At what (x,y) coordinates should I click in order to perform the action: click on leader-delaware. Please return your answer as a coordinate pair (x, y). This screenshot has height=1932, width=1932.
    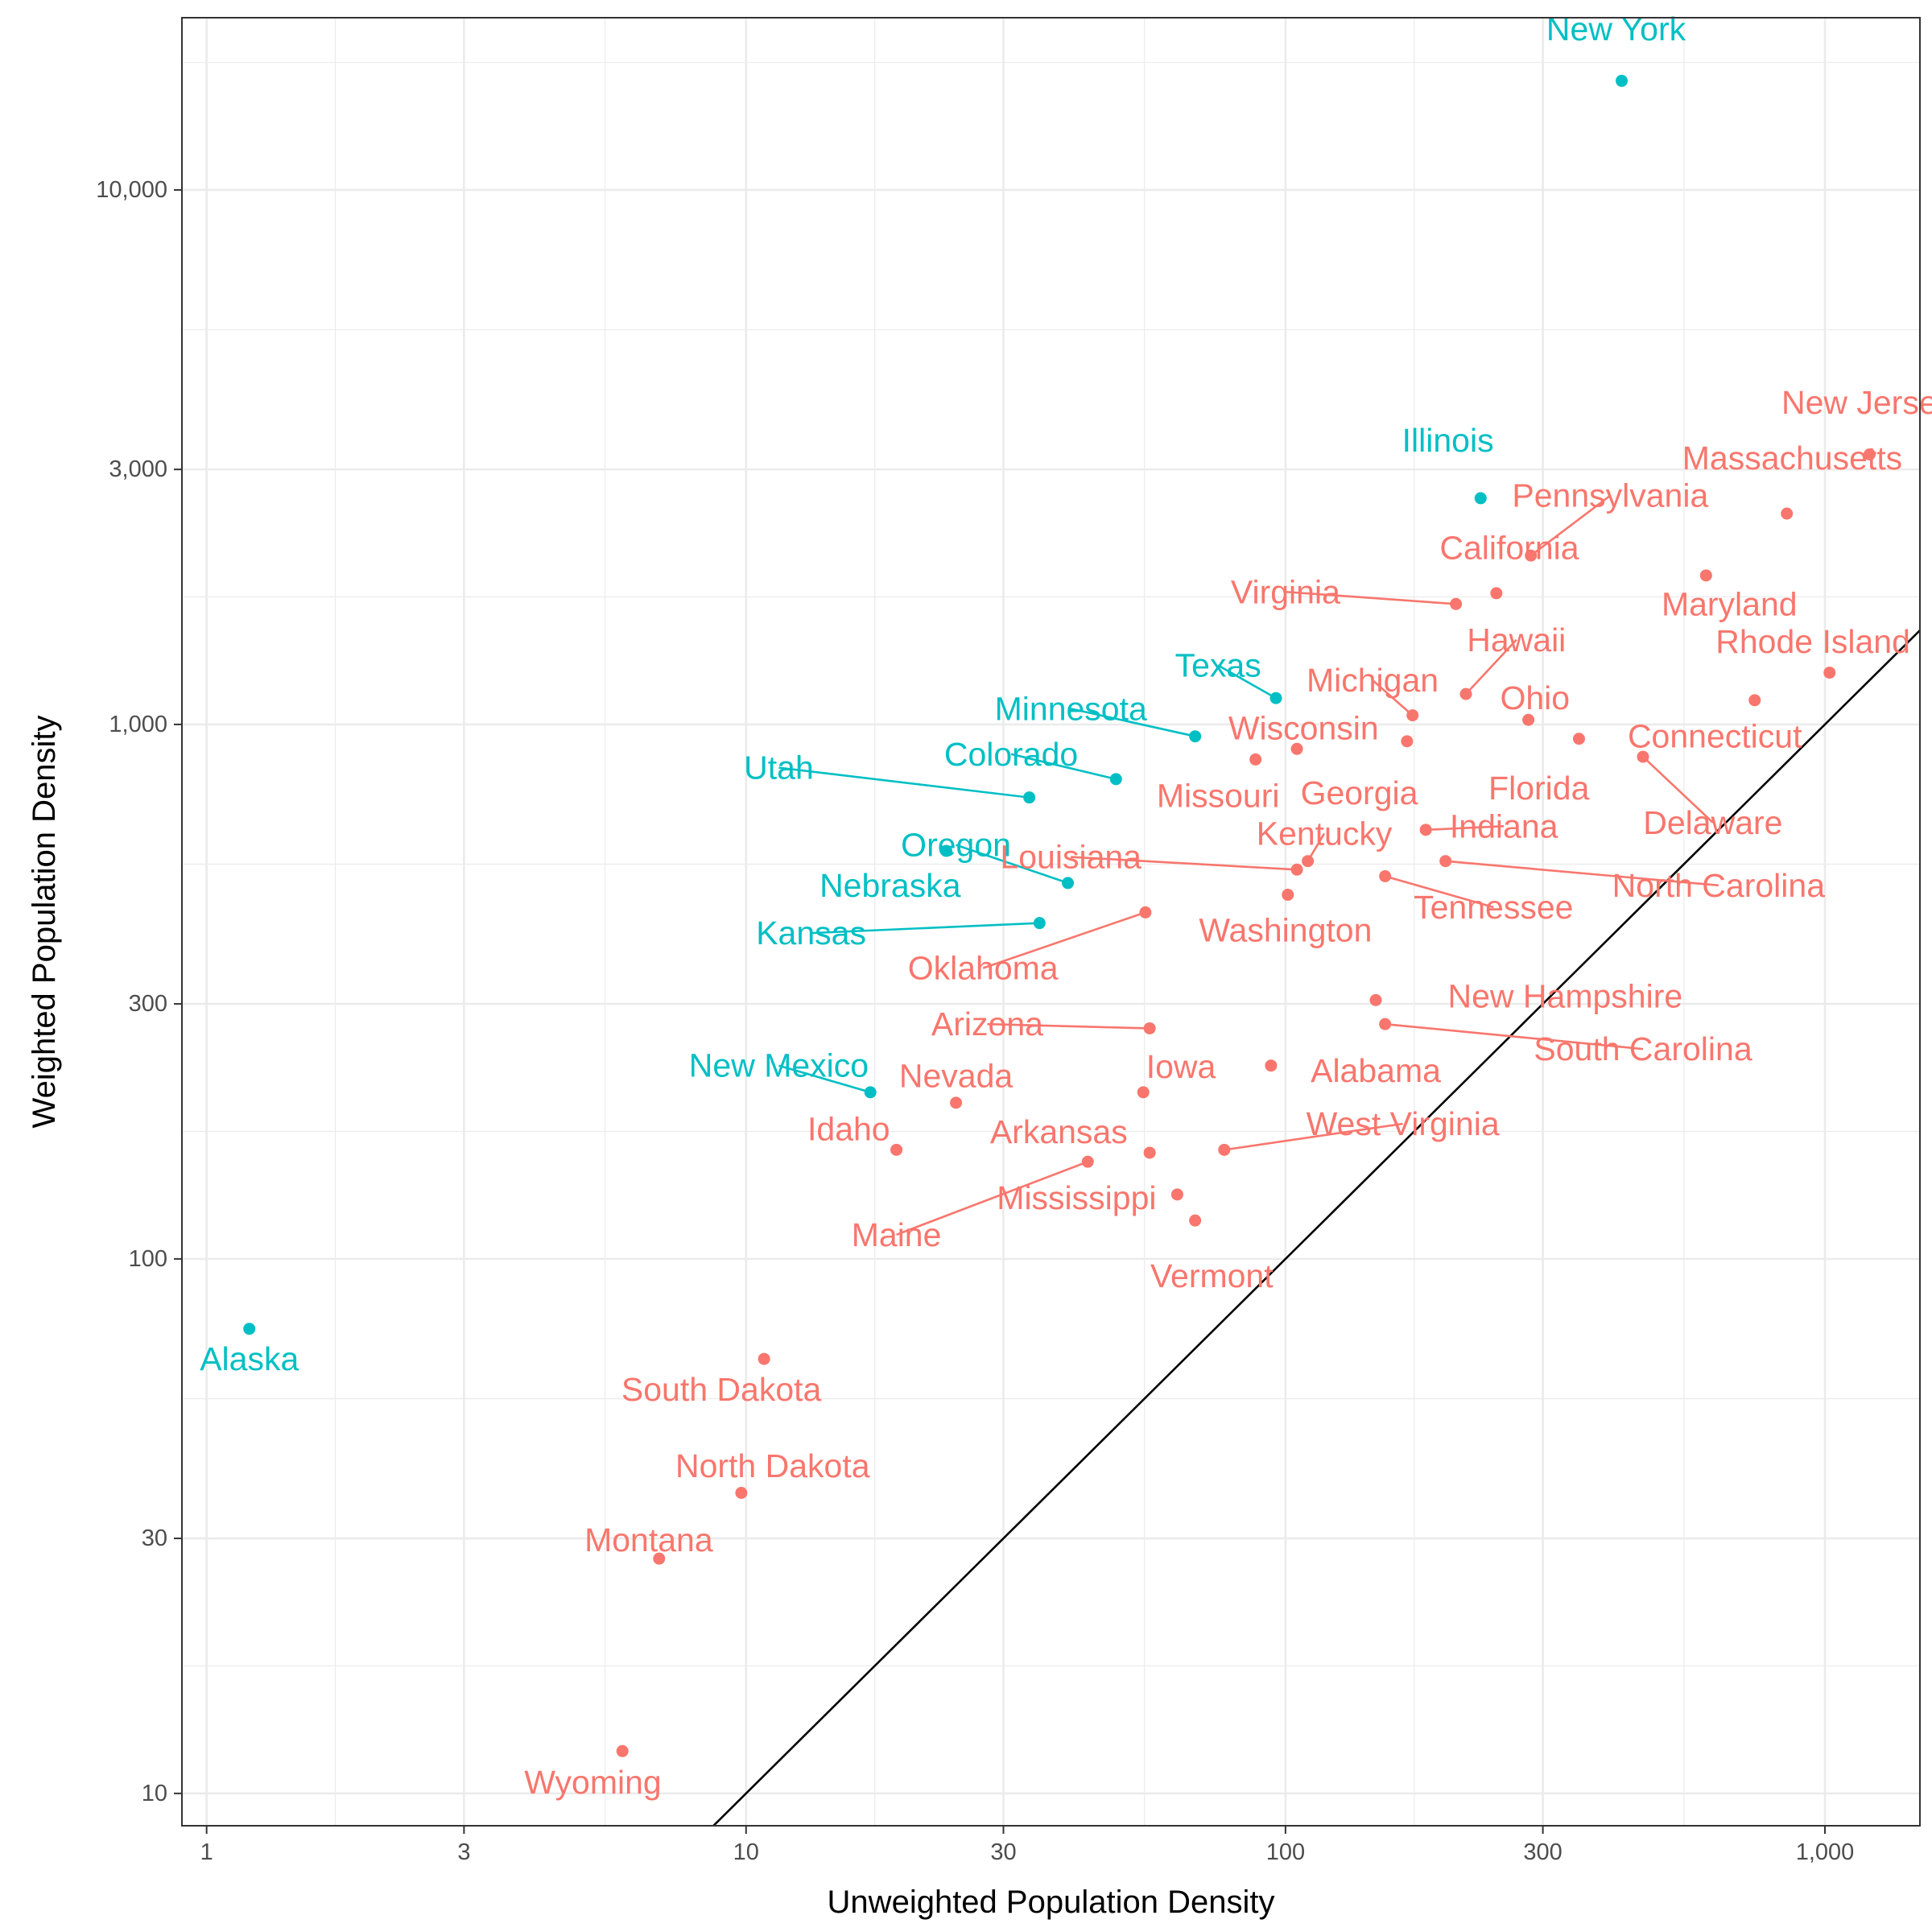
    Looking at the image, I should click on (1678, 790).